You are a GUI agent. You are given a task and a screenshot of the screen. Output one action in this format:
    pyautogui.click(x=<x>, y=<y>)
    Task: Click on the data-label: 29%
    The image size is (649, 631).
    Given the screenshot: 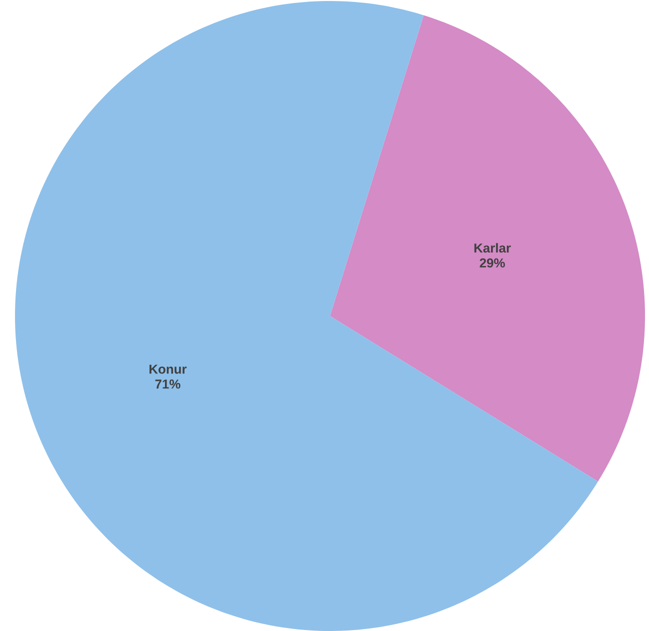 What is the action you would take?
    pyautogui.click(x=492, y=263)
    